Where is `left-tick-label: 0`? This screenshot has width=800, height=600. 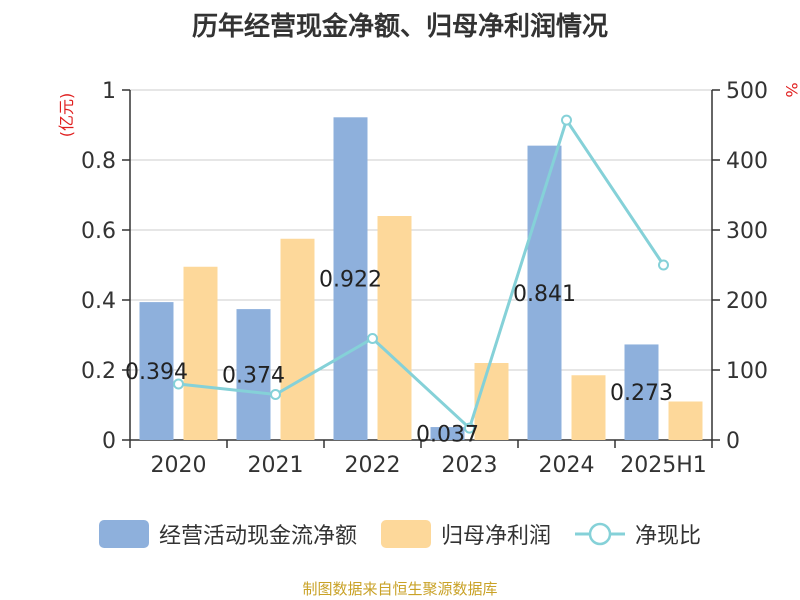
left-tick-label: 0 is located at coordinates (109, 441).